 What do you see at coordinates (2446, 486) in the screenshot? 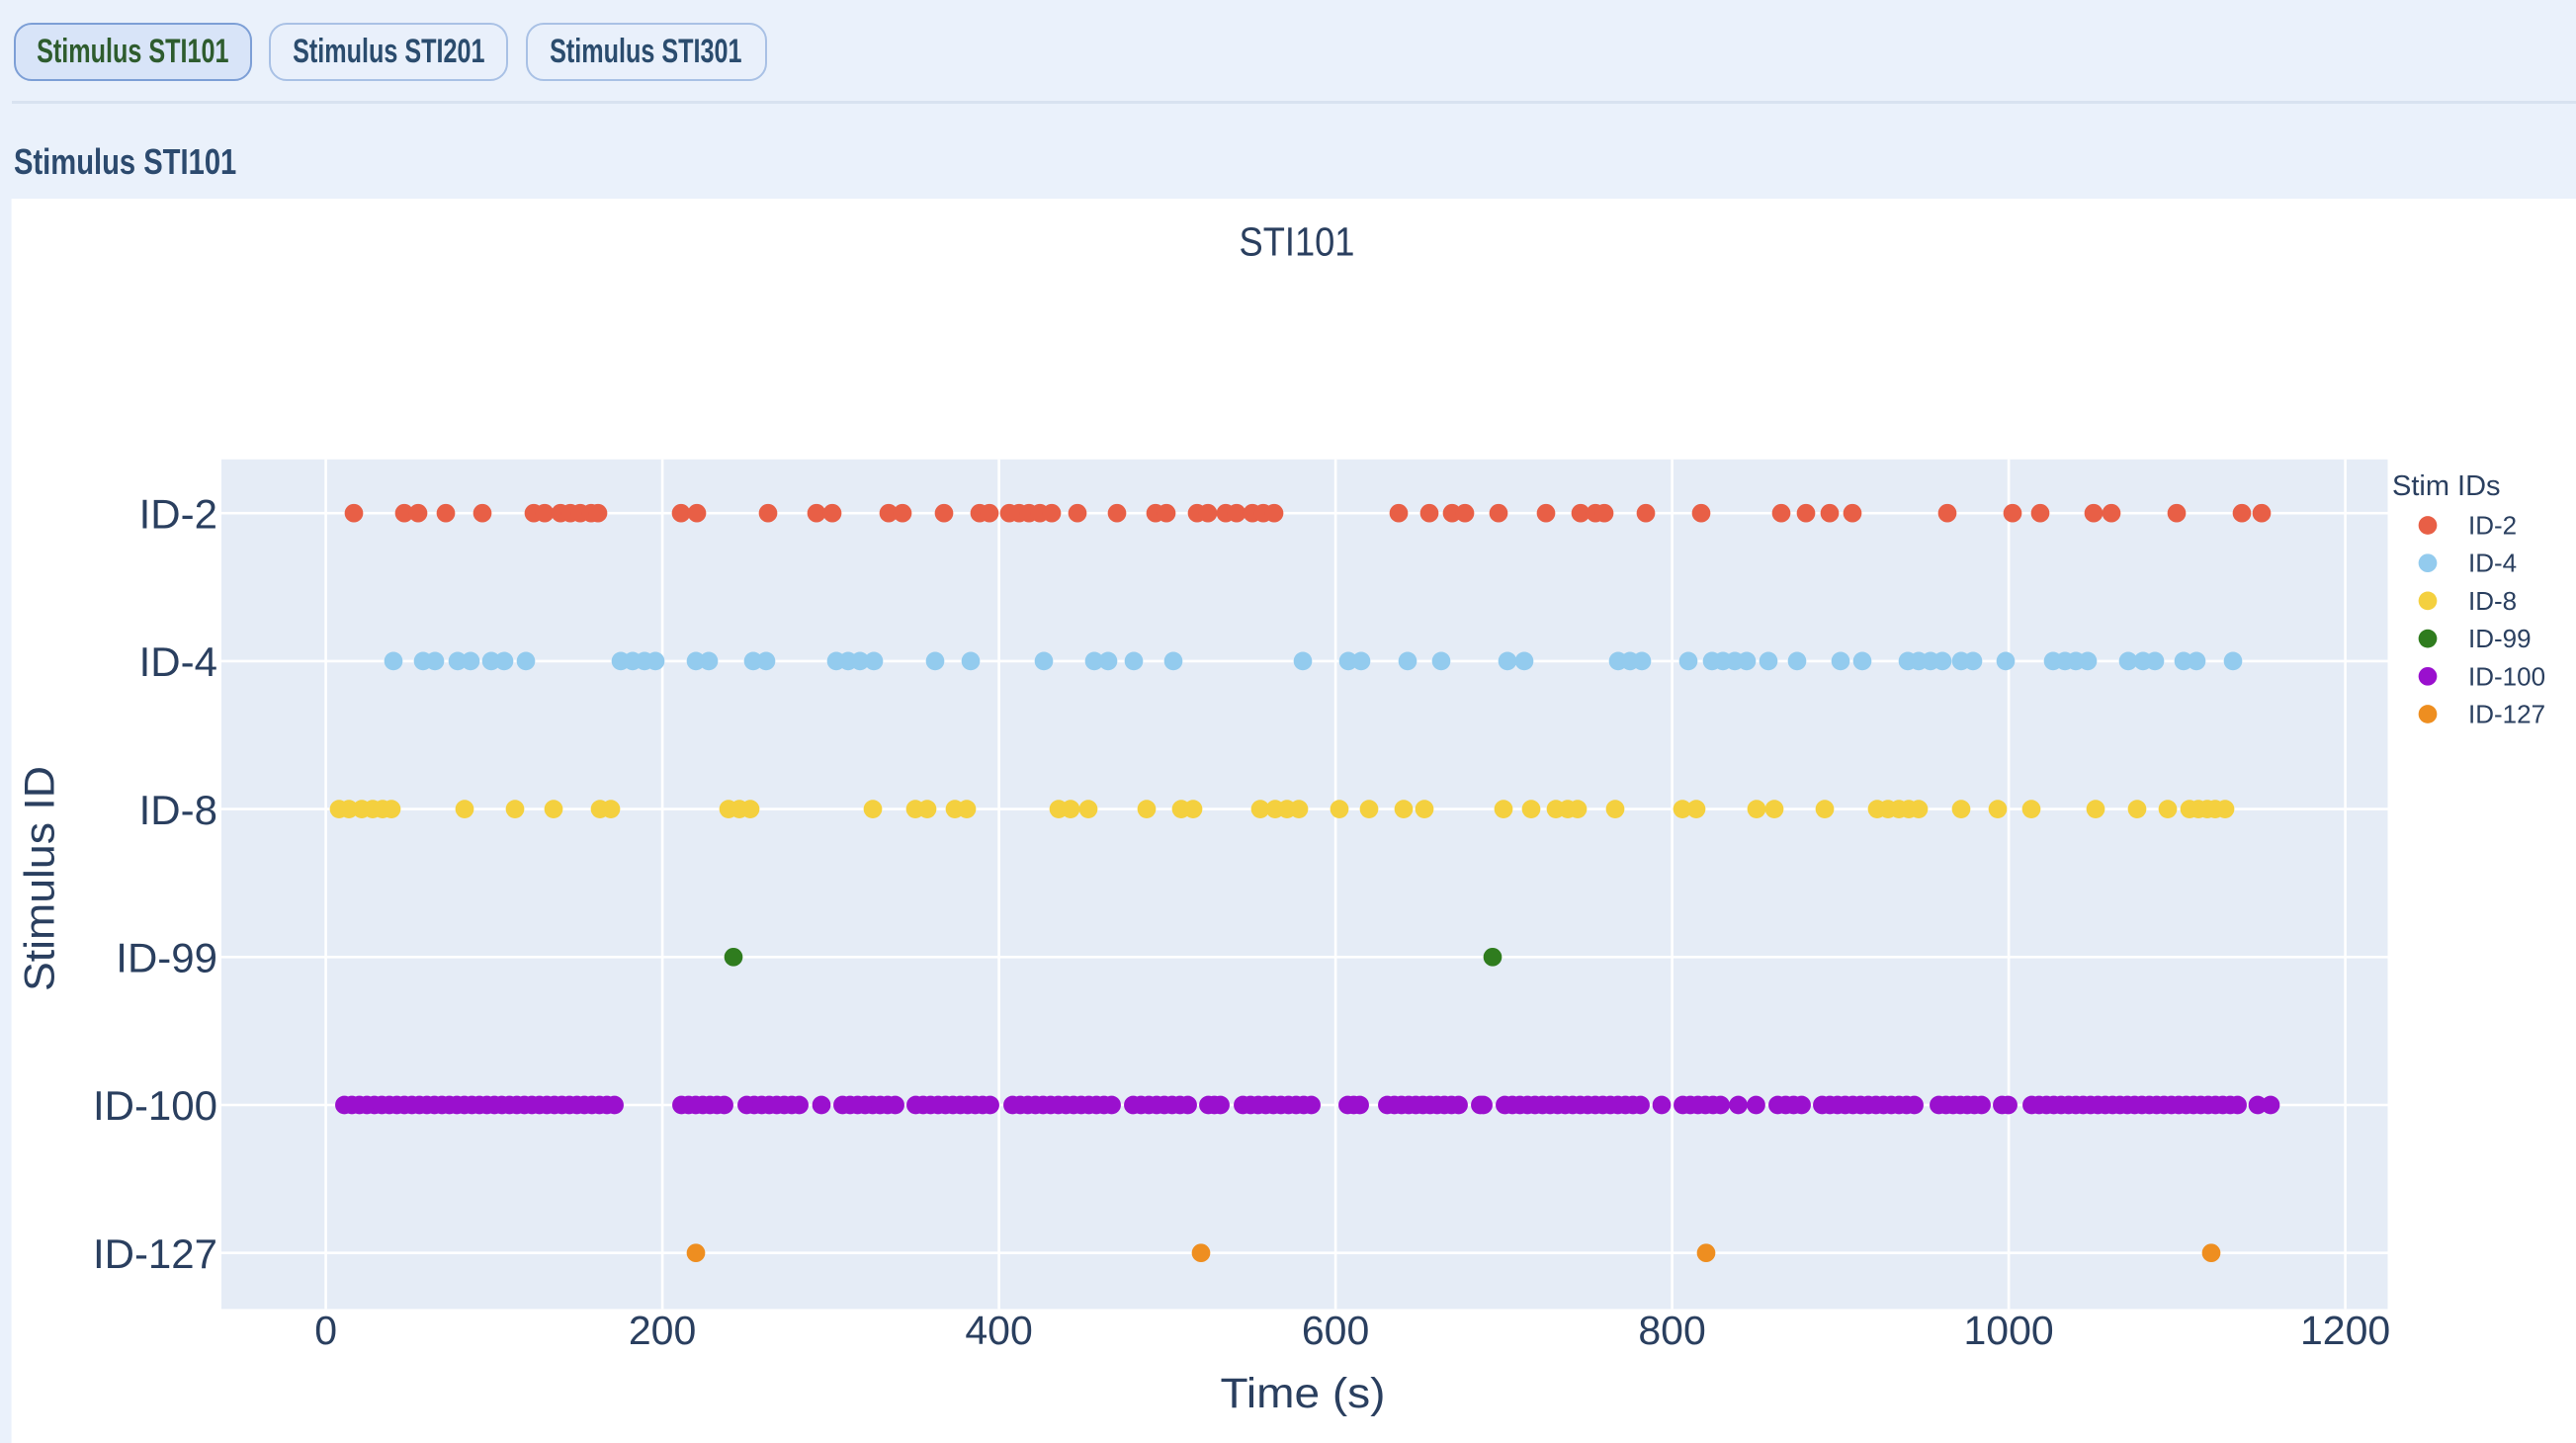
I see `svg-text: Stim IDs` at bounding box center [2446, 486].